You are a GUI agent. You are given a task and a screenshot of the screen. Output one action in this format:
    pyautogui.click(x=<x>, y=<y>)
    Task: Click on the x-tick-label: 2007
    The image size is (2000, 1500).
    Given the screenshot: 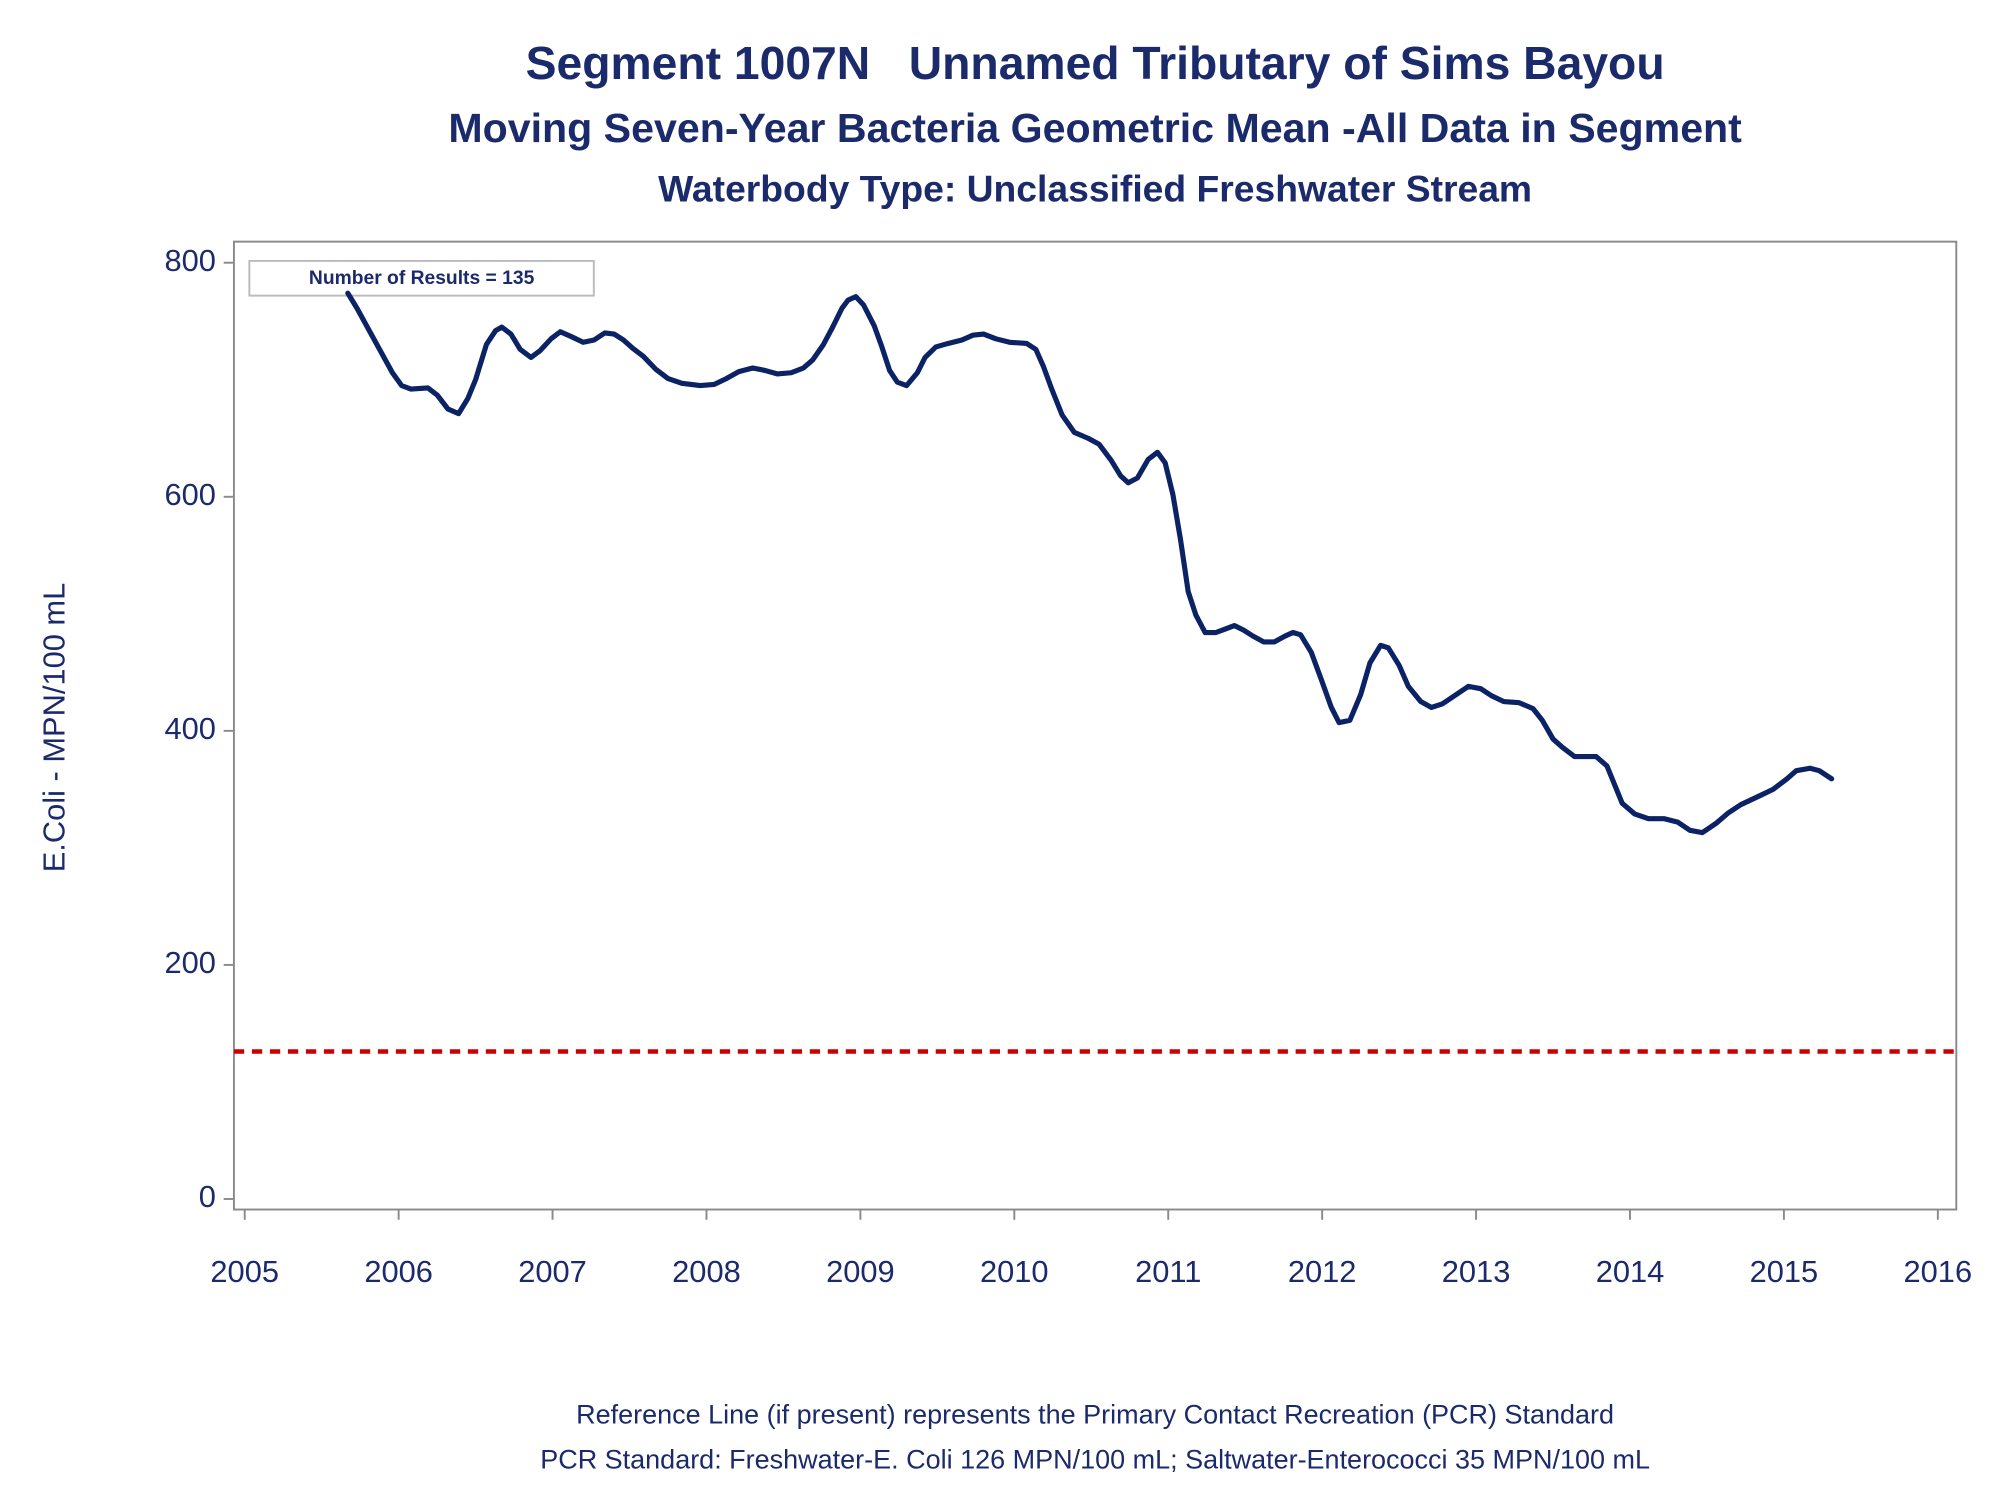 What is the action you would take?
    pyautogui.click(x=552, y=1271)
    